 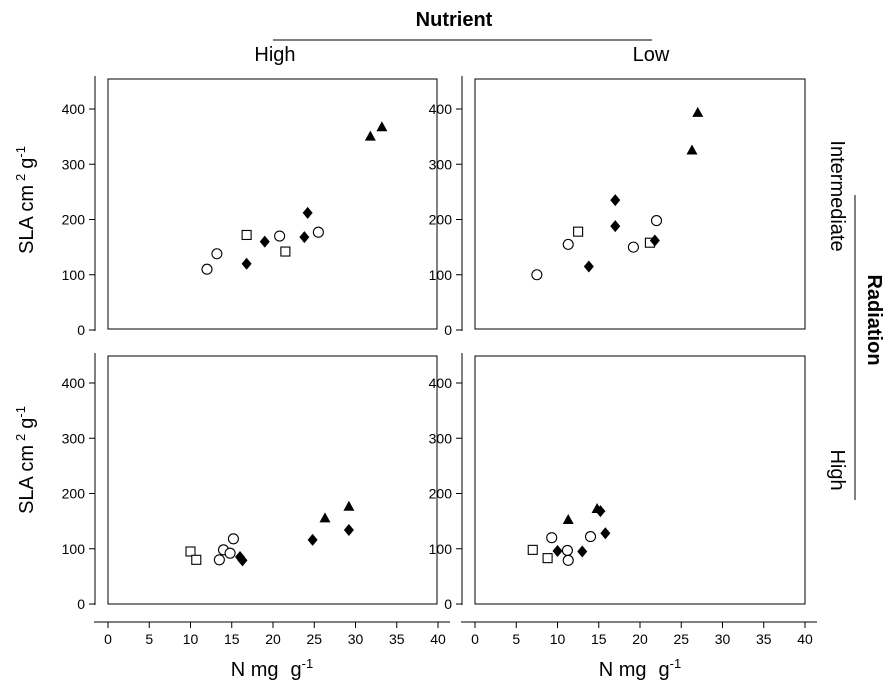 What do you see at coordinates (651, 55) in the screenshot?
I see `column-label-low: Low` at bounding box center [651, 55].